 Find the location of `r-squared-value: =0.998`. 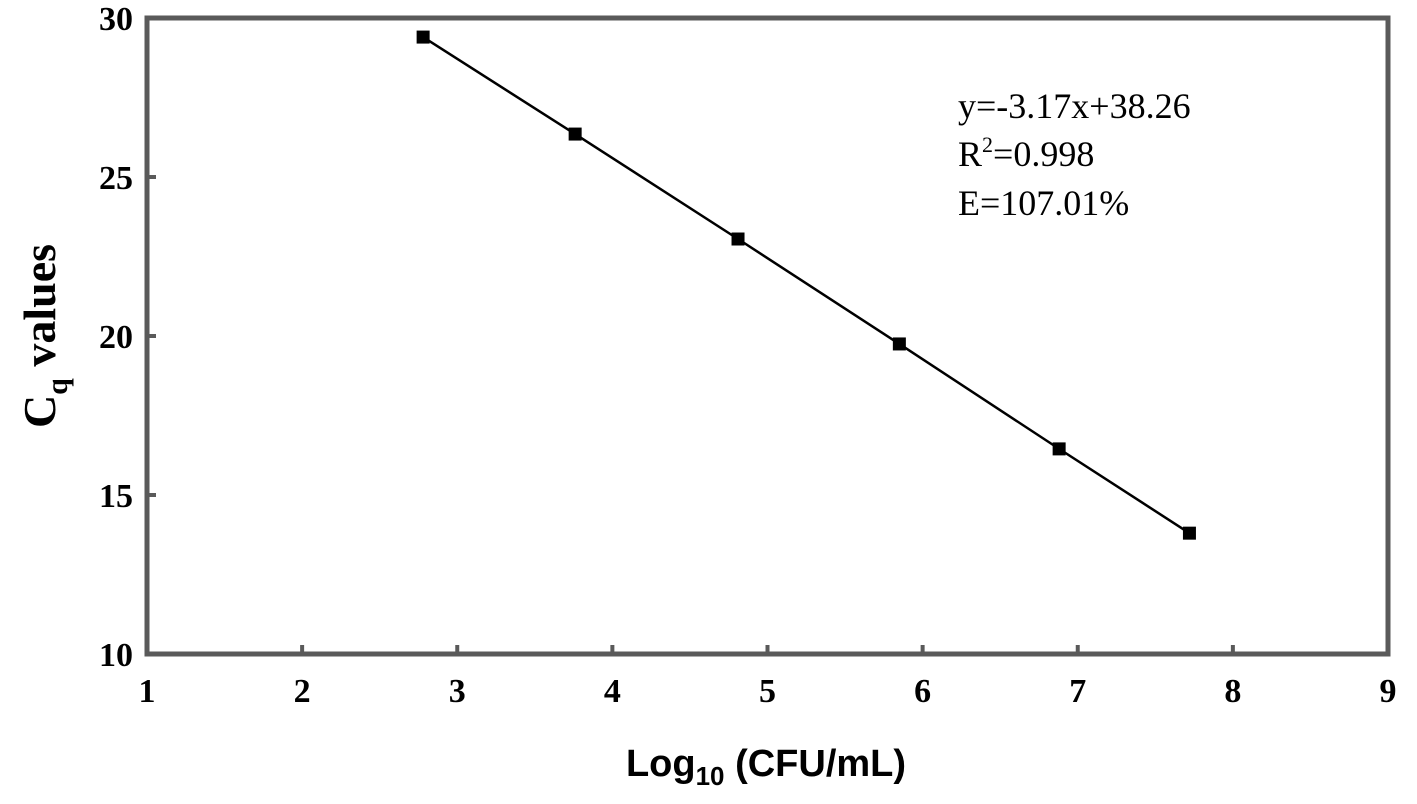

r-squared-value: =0.998 is located at coordinates (1043, 154).